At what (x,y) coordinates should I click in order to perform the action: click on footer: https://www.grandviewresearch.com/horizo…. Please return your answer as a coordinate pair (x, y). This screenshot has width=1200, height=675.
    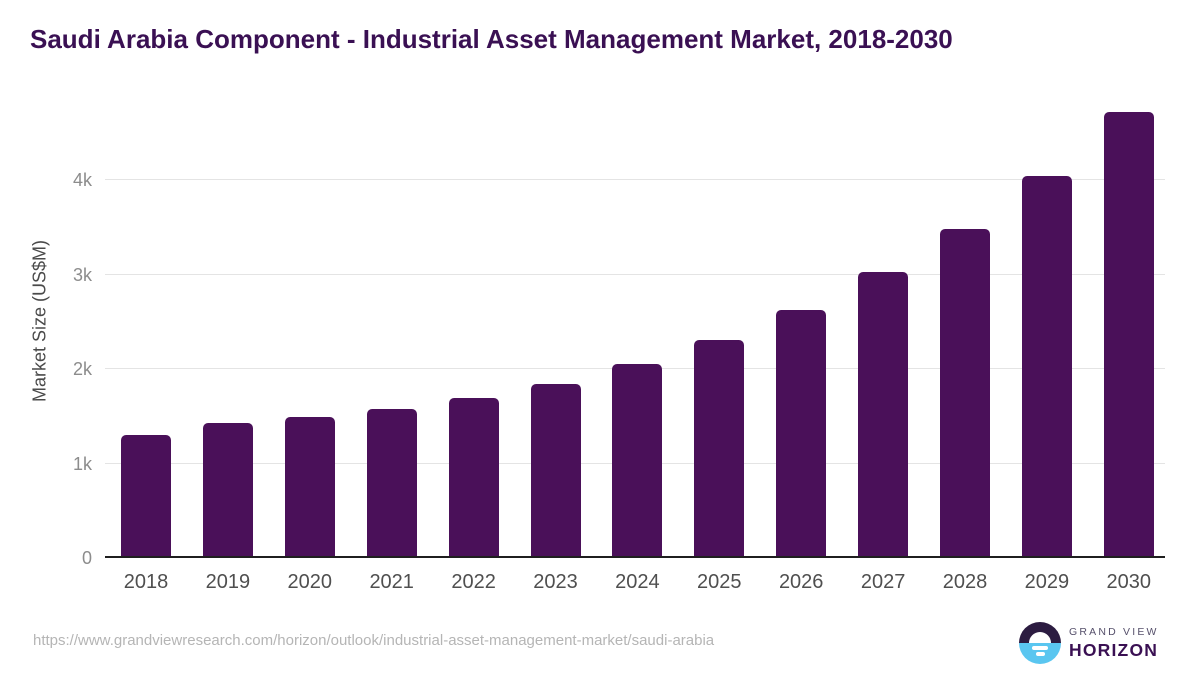
    Looking at the image, I should click on (600, 642).